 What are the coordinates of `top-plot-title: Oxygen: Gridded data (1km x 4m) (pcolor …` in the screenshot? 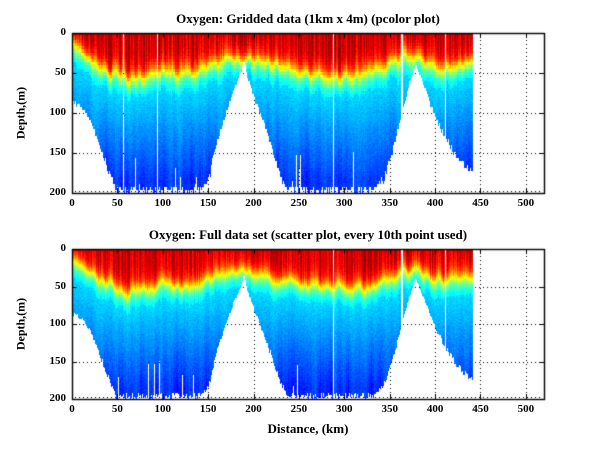 It's located at (308, 18).